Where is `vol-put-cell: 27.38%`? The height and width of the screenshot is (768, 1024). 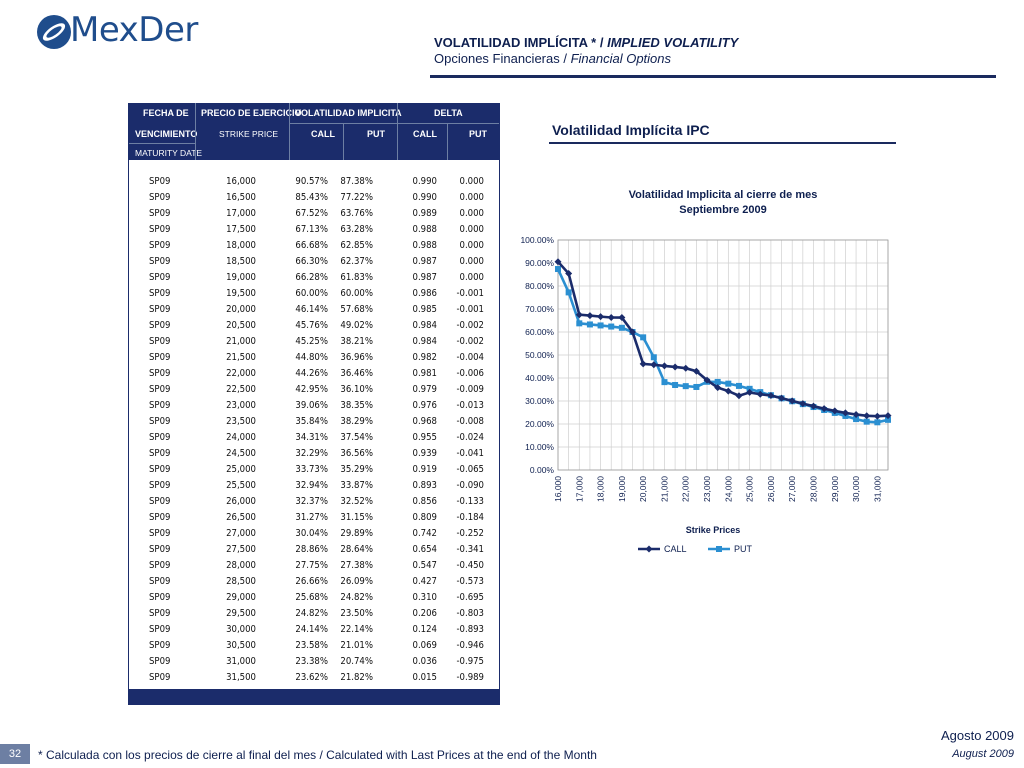
vol-put-cell: 27.38% is located at coordinates (356, 565).